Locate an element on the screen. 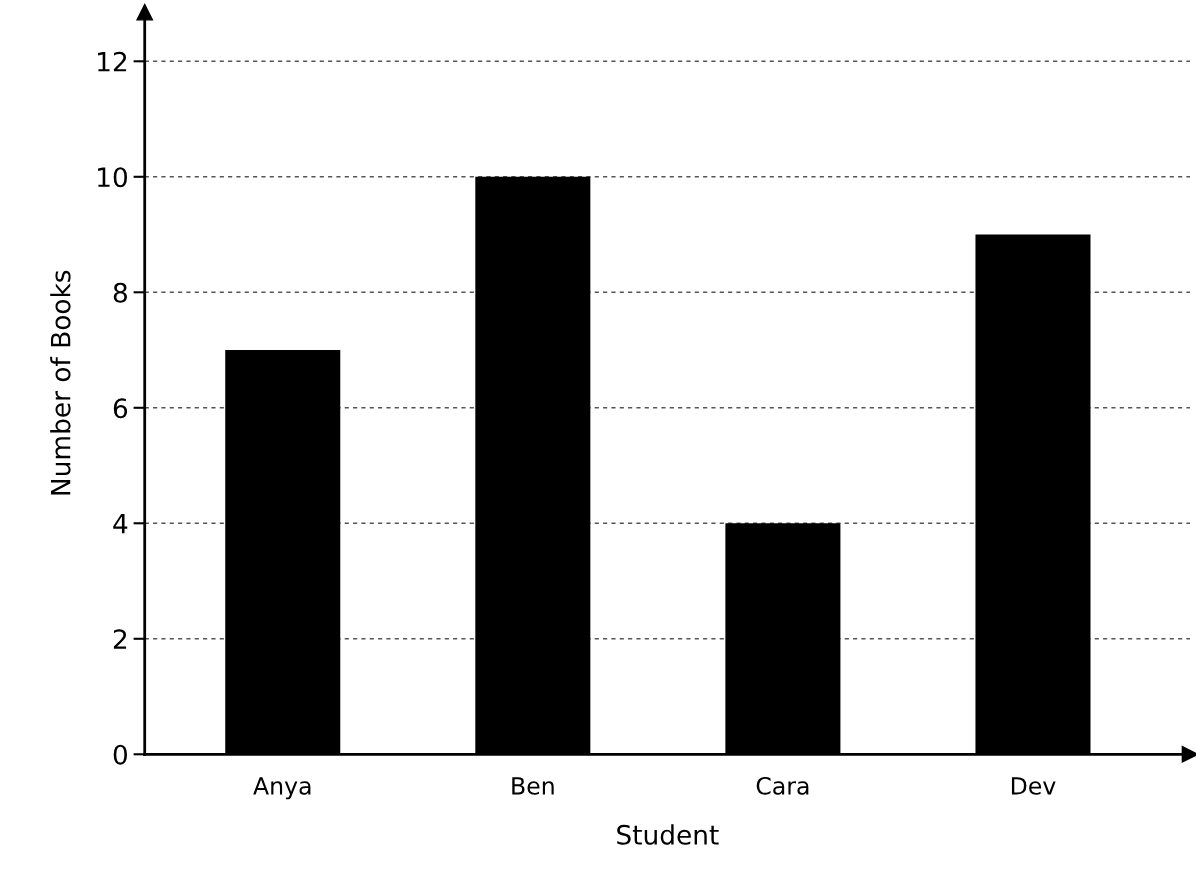 The image size is (1196, 872). x-axis-title: Student is located at coordinates (668, 834).